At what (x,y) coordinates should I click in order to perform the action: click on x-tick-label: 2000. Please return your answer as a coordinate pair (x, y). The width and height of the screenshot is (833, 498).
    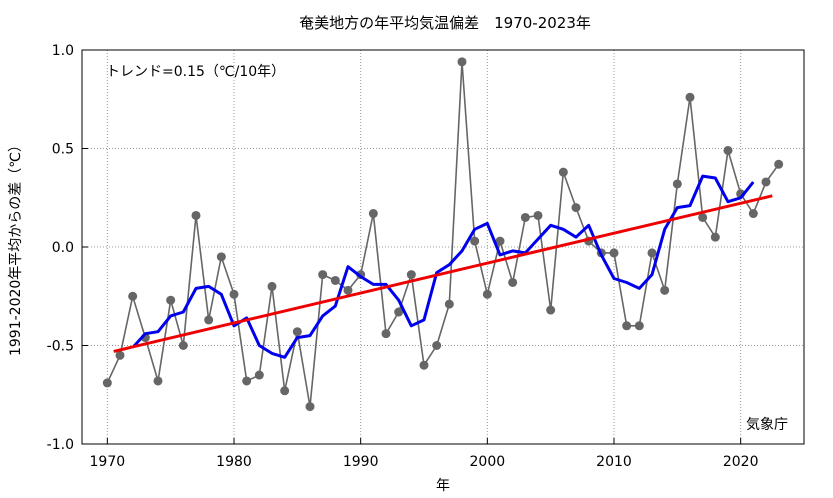
    Looking at the image, I should click on (488, 462).